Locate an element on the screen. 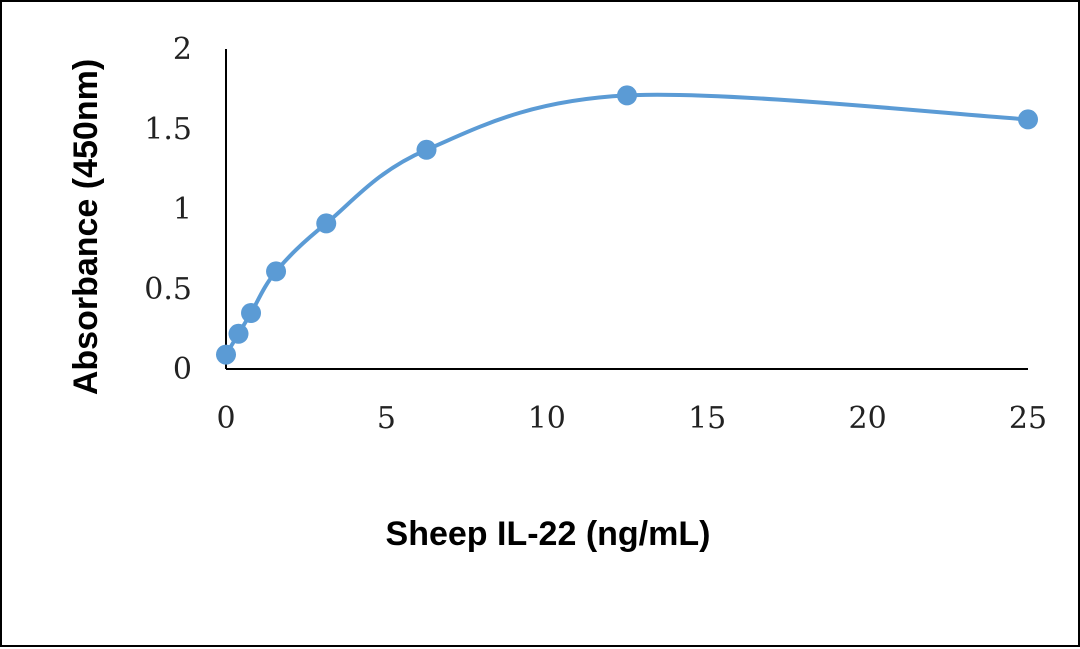 The height and width of the screenshot is (649, 1080). y-tick-label: 0.5 is located at coordinates (168, 289).